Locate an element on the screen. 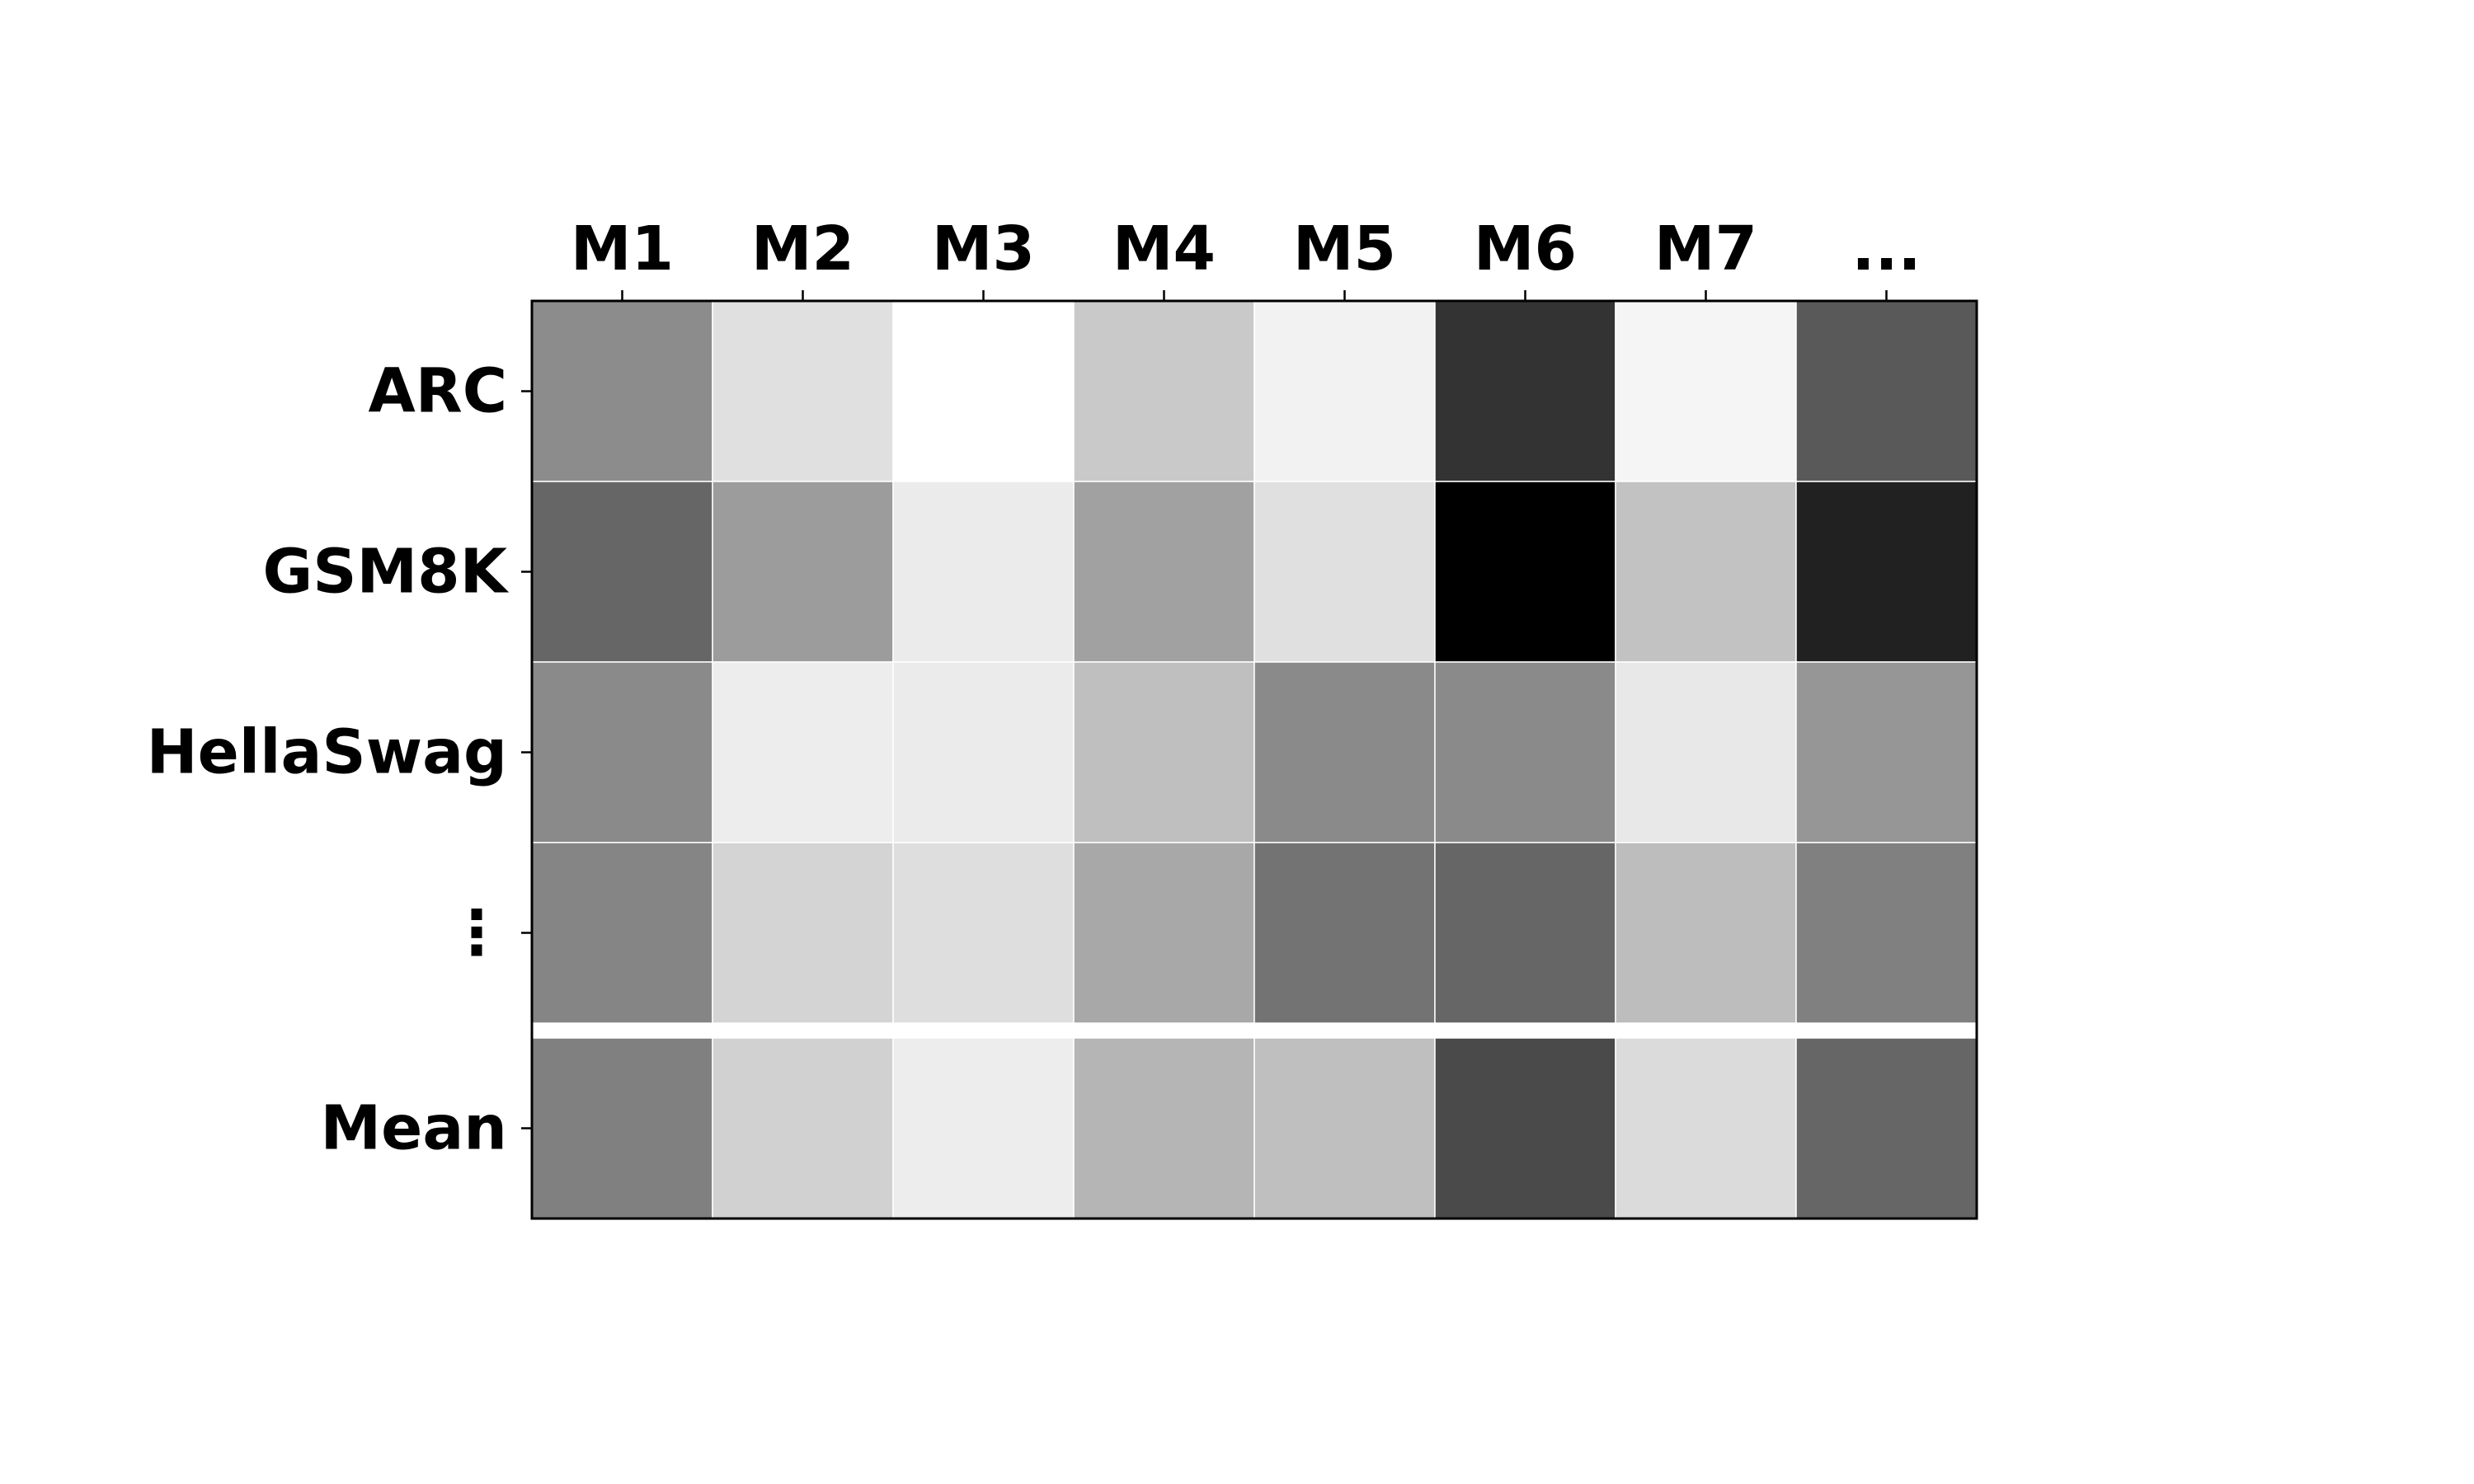 This screenshot has height=1484, width=2474. heatmap-cell-r3-c6 is located at coordinates (1706, 933).